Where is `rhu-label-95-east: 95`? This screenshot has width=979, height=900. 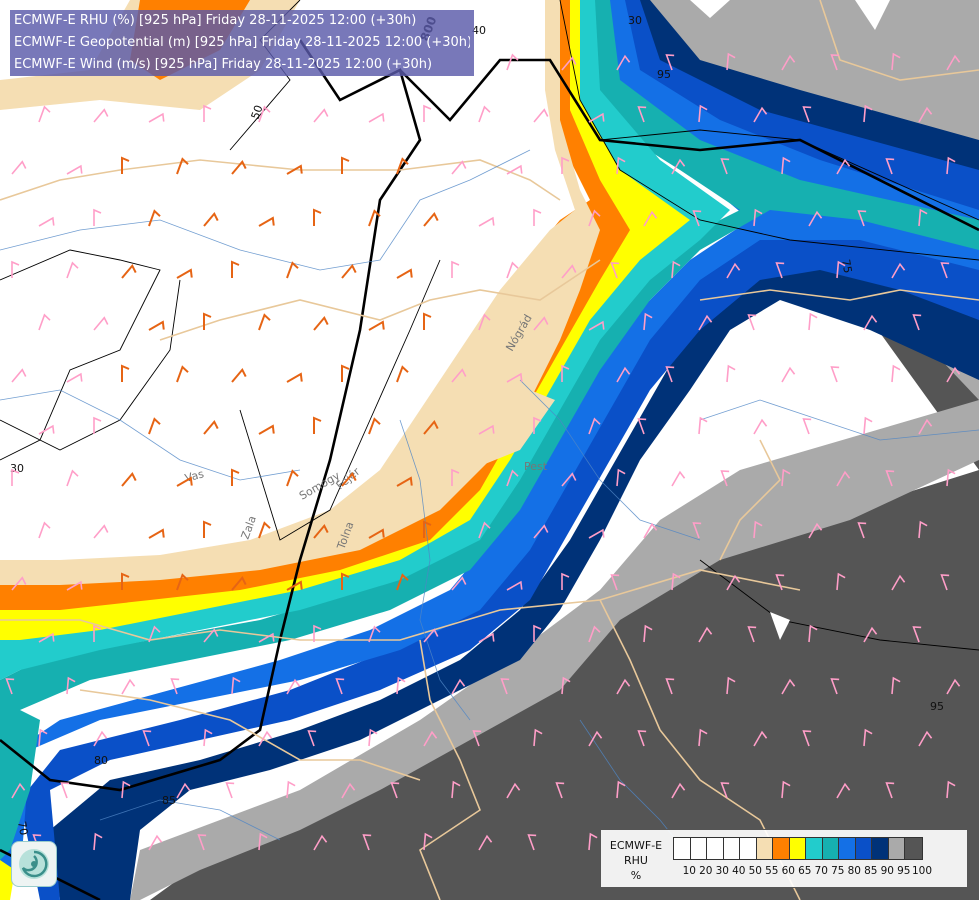 rhu-label-95-east: 95 is located at coordinates (937, 706).